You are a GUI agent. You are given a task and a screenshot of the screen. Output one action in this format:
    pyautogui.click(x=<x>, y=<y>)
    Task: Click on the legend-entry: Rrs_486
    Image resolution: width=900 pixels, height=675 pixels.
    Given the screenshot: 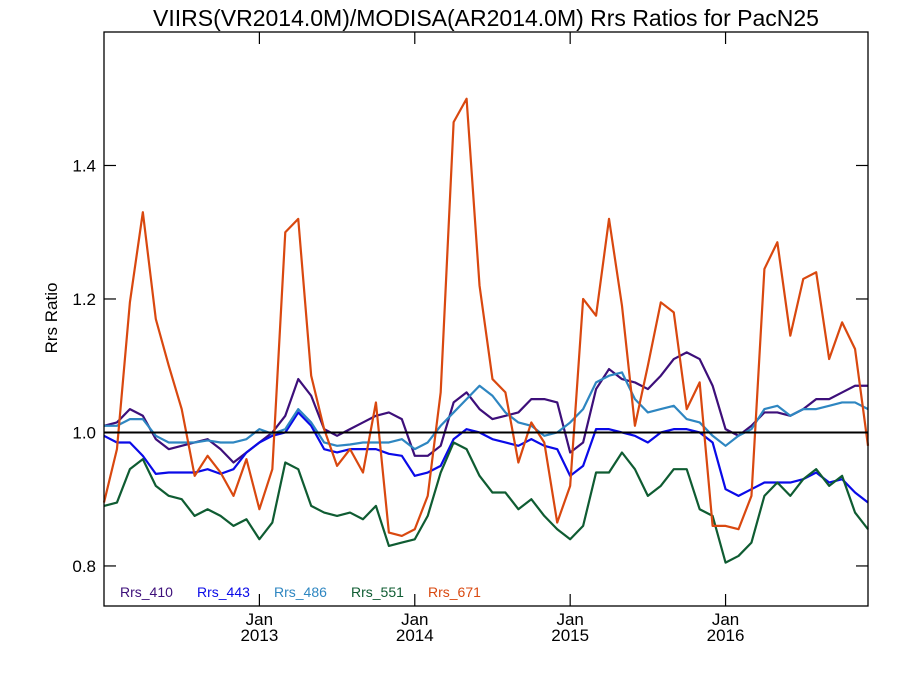 What is the action you would take?
    pyautogui.click(x=300, y=592)
    